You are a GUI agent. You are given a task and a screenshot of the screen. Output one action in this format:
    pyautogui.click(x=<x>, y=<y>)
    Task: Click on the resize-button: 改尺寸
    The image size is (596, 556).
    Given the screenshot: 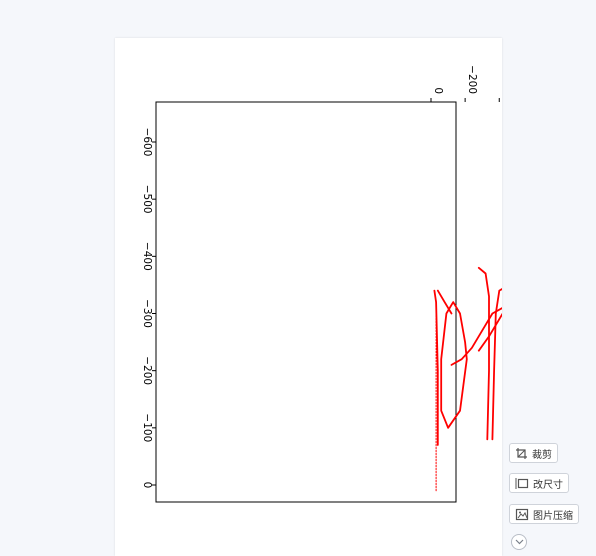 What is the action you would take?
    pyautogui.click(x=539, y=483)
    